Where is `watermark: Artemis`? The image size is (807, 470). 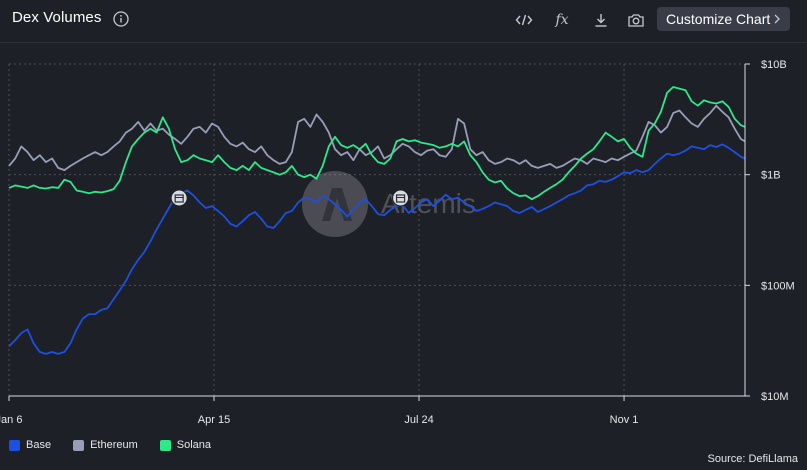 watermark: Artemis is located at coordinates (389, 204).